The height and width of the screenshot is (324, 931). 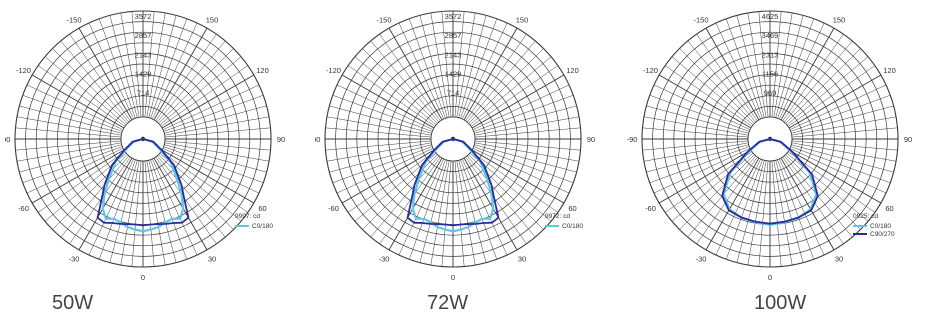 What do you see at coordinates (23, 70) in the screenshot?
I see `angle-label: -120` at bounding box center [23, 70].